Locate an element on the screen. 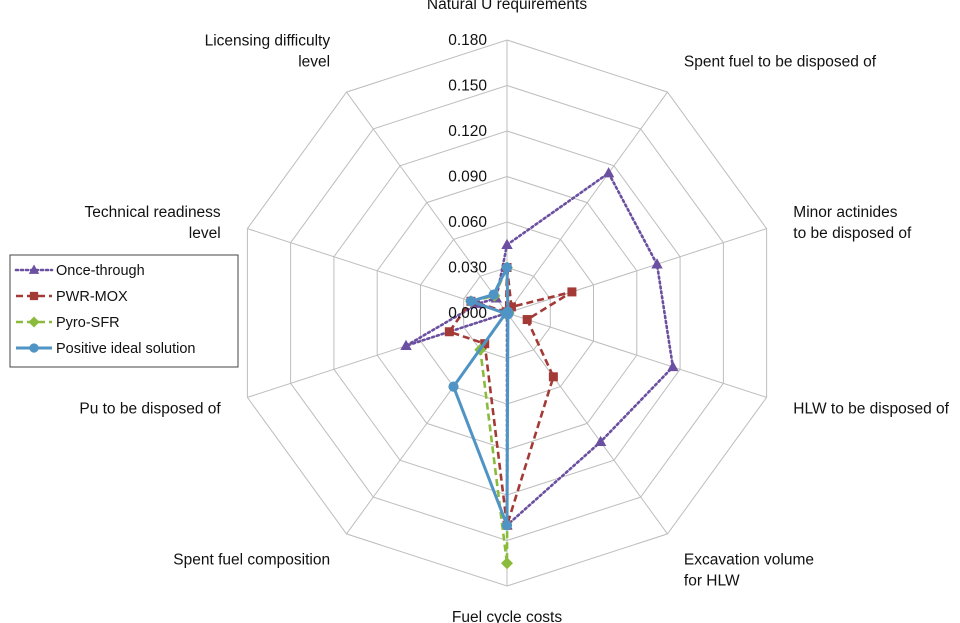 The height and width of the screenshot is (623, 960). tick-label: 0.000 is located at coordinates (467, 313).